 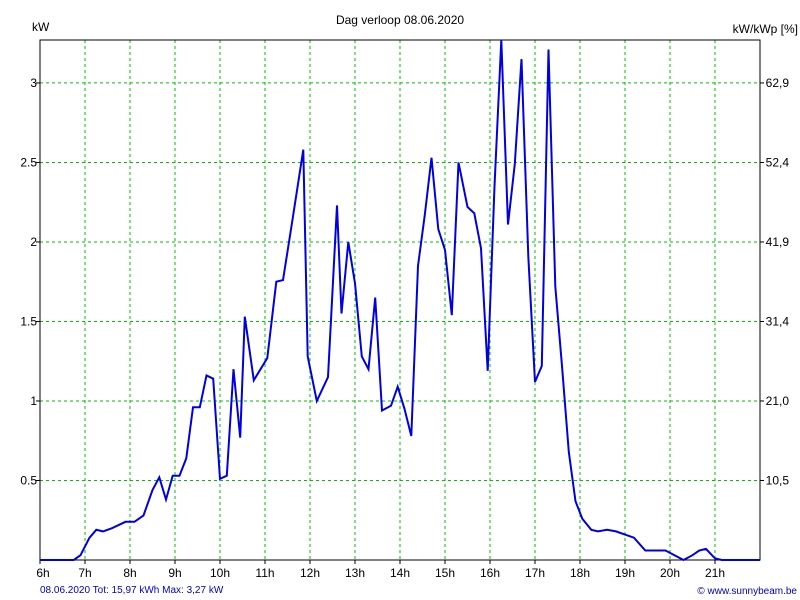 What do you see at coordinates (400, 20) in the screenshot?
I see `chart-title: Dag verloop 08.06.2020` at bounding box center [400, 20].